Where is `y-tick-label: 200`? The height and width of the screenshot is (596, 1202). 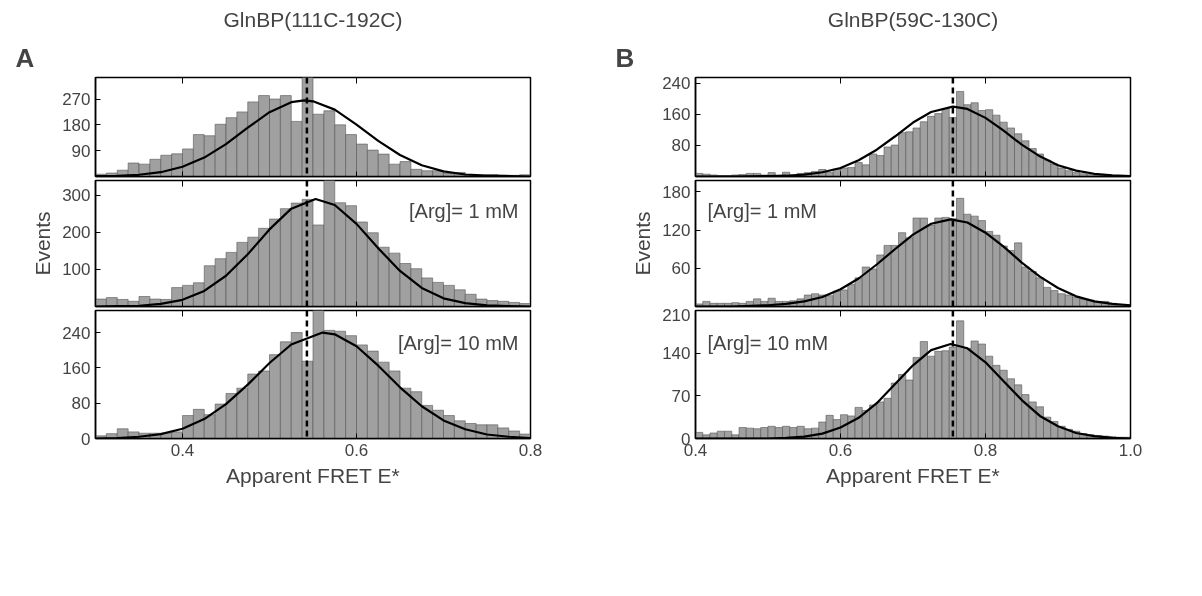
y-tick-label: 200 is located at coordinates (76, 233).